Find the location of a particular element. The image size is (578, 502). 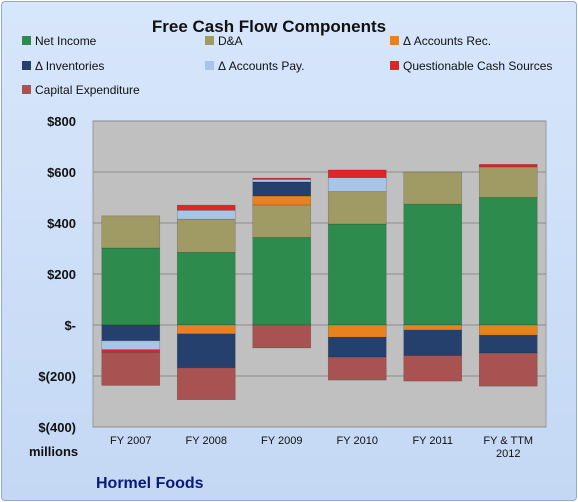

y-tick-label: $- is located at coordinates (70, 325).